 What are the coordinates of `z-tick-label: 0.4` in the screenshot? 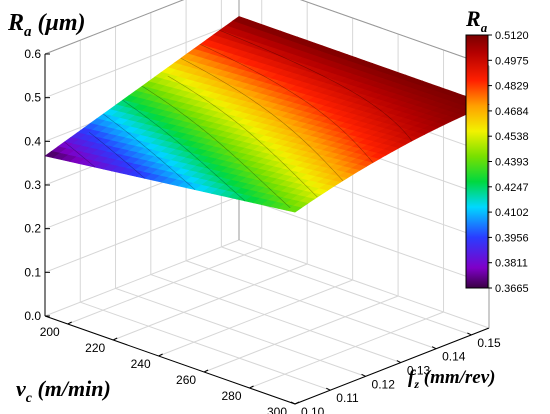 It's located at (32, 141).